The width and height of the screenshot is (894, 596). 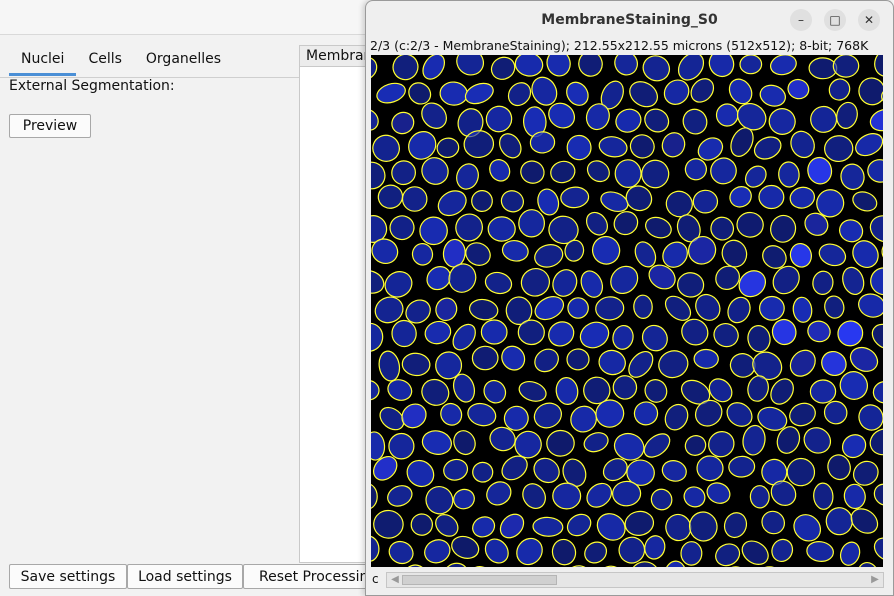 What do you see at coordinates (92, 86) in the screenshot?
I see `external-segmentation-label: External Segmentation:` at bounding box center [92, 86].